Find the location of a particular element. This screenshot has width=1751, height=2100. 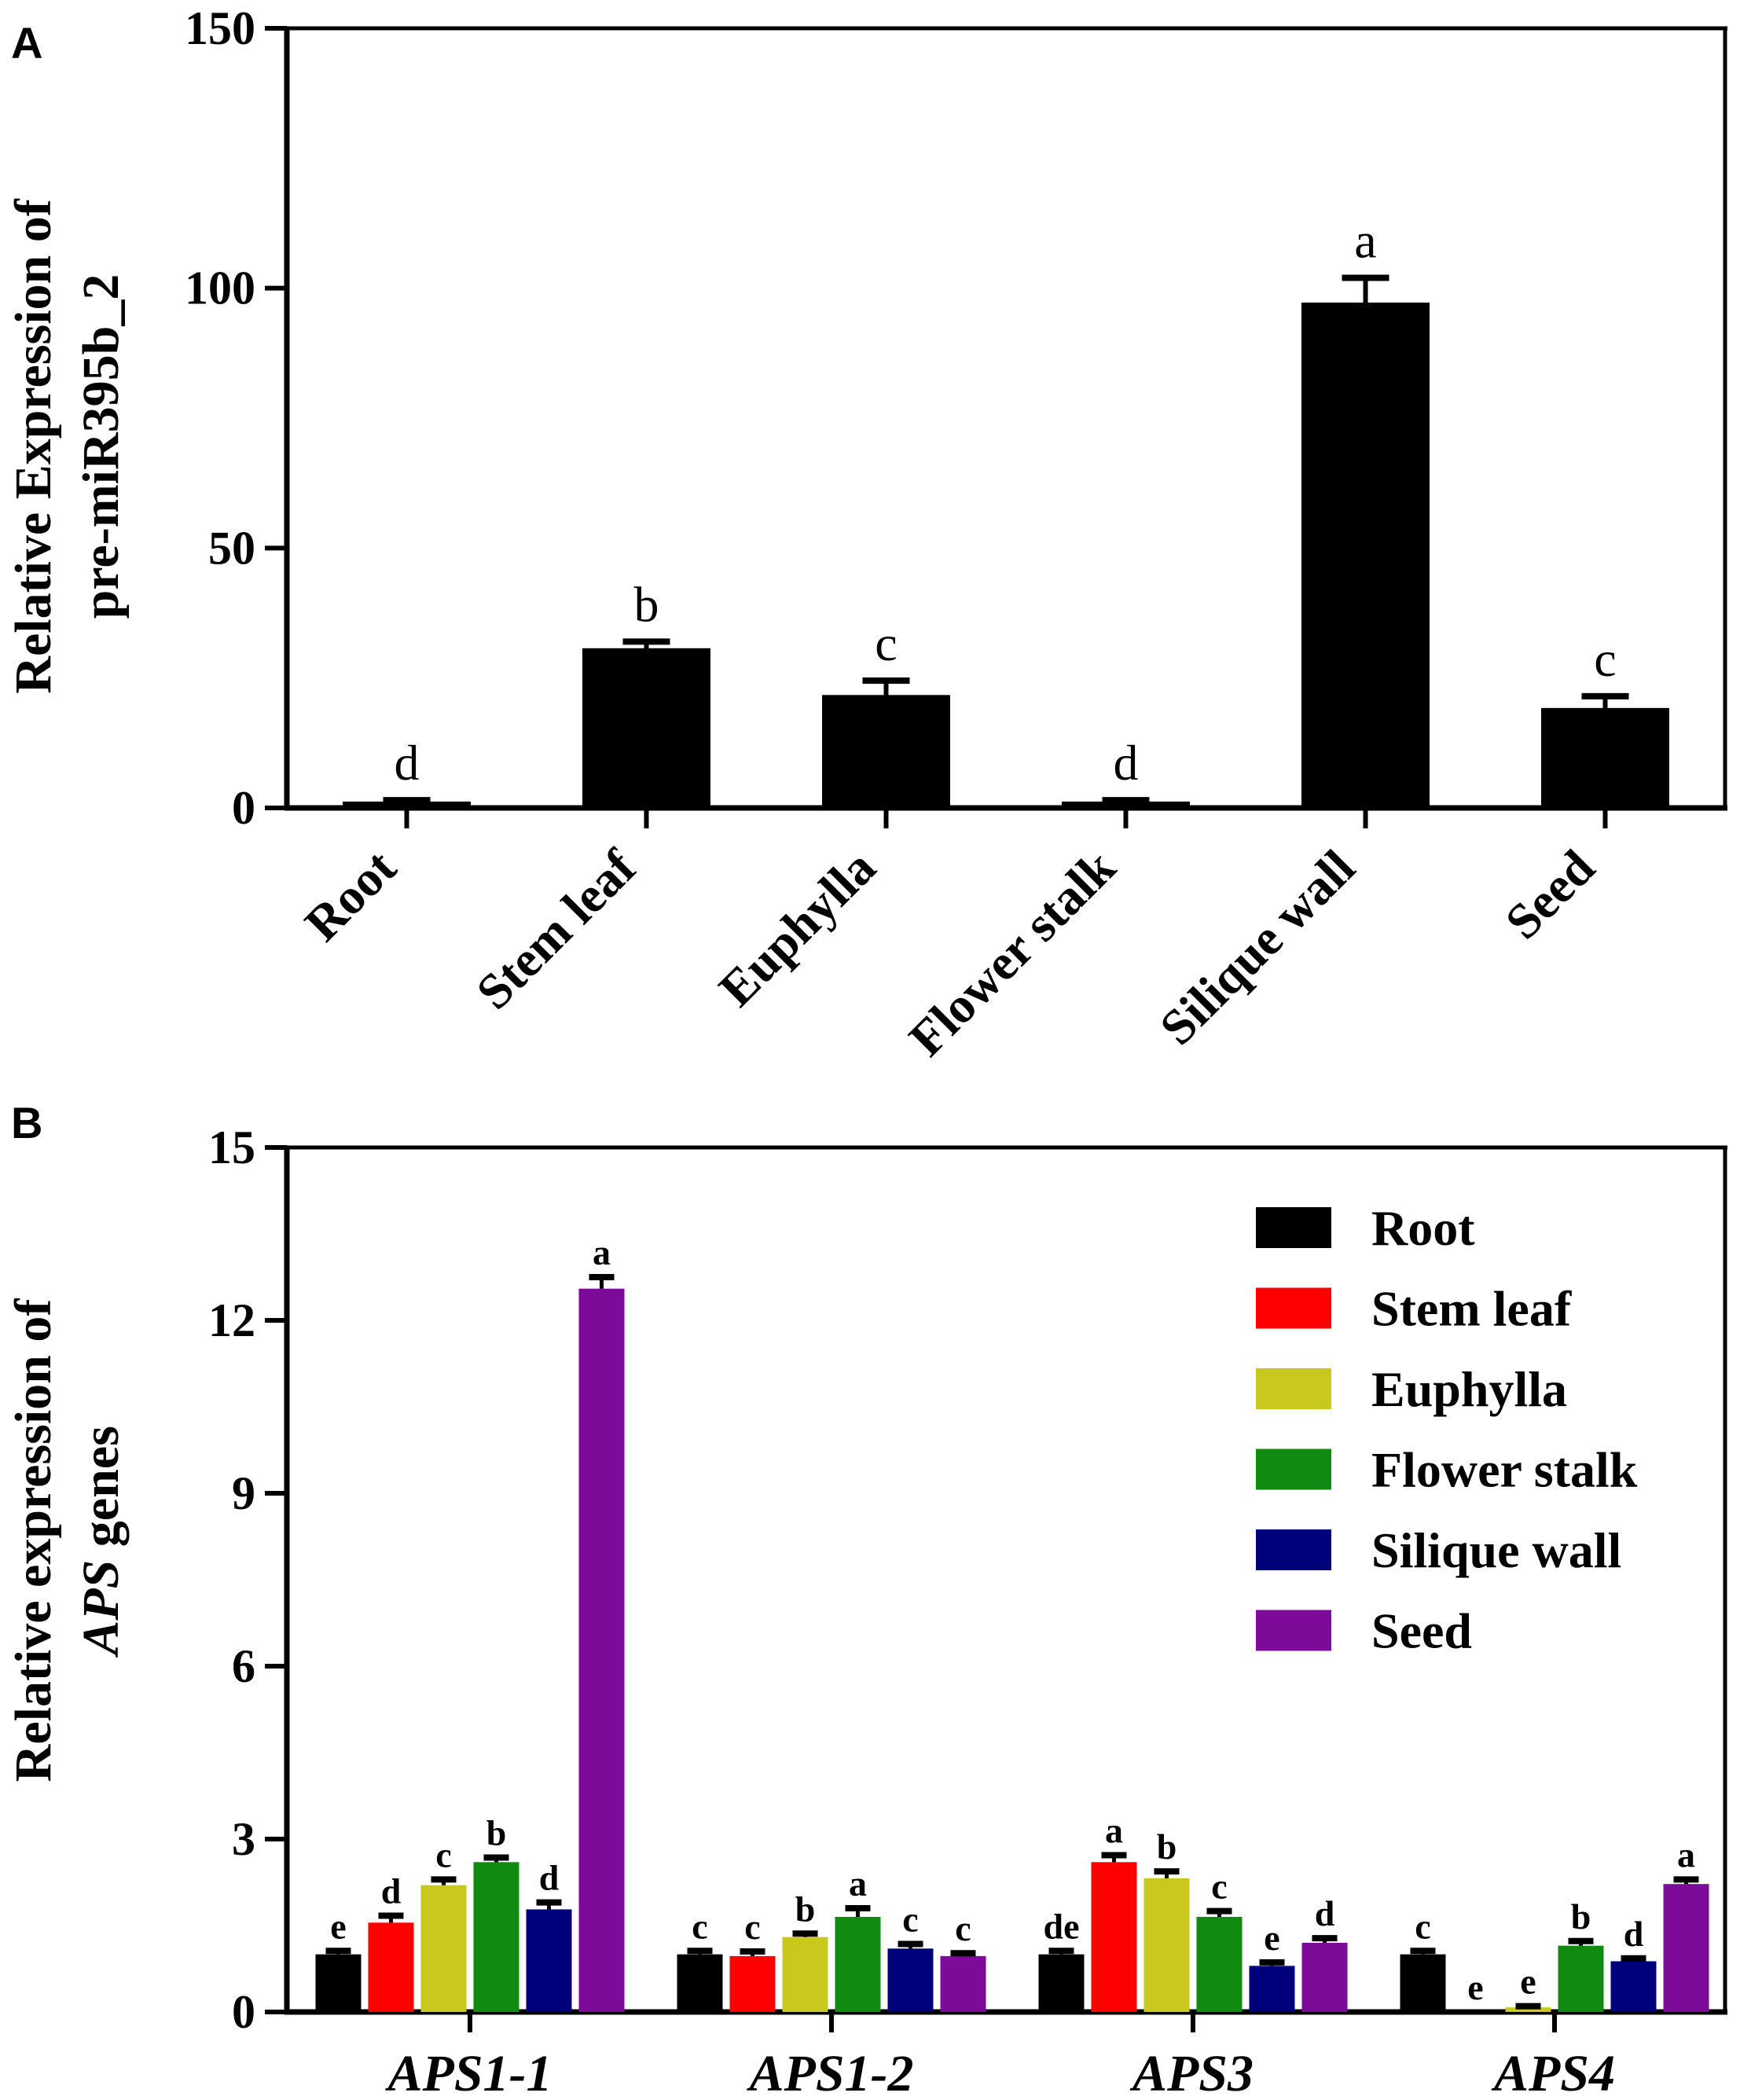

panel-a-category-label: Silique wall is located at coordinates (1257, 947).